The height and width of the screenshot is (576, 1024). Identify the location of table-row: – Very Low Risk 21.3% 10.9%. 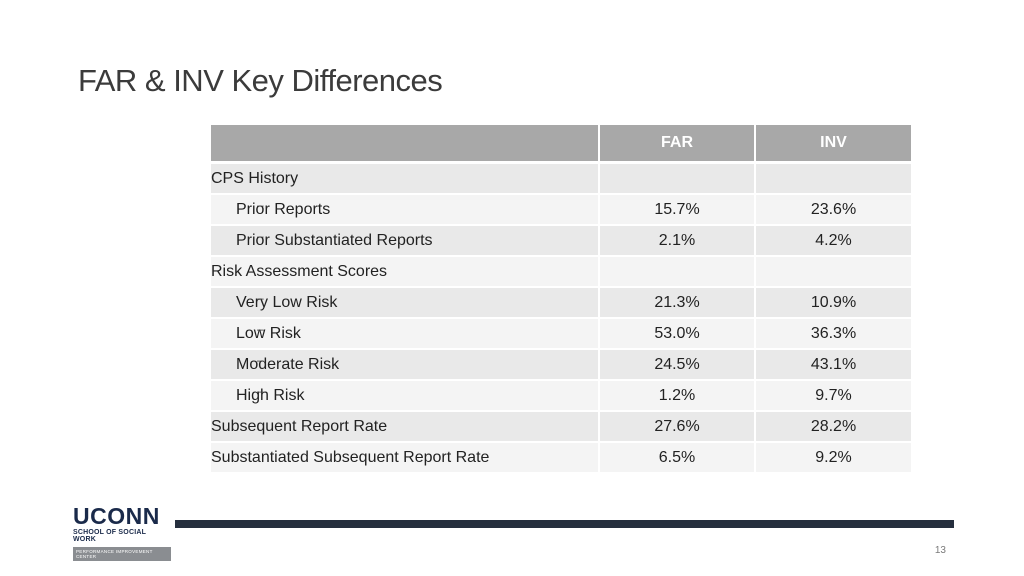
(561, 303).